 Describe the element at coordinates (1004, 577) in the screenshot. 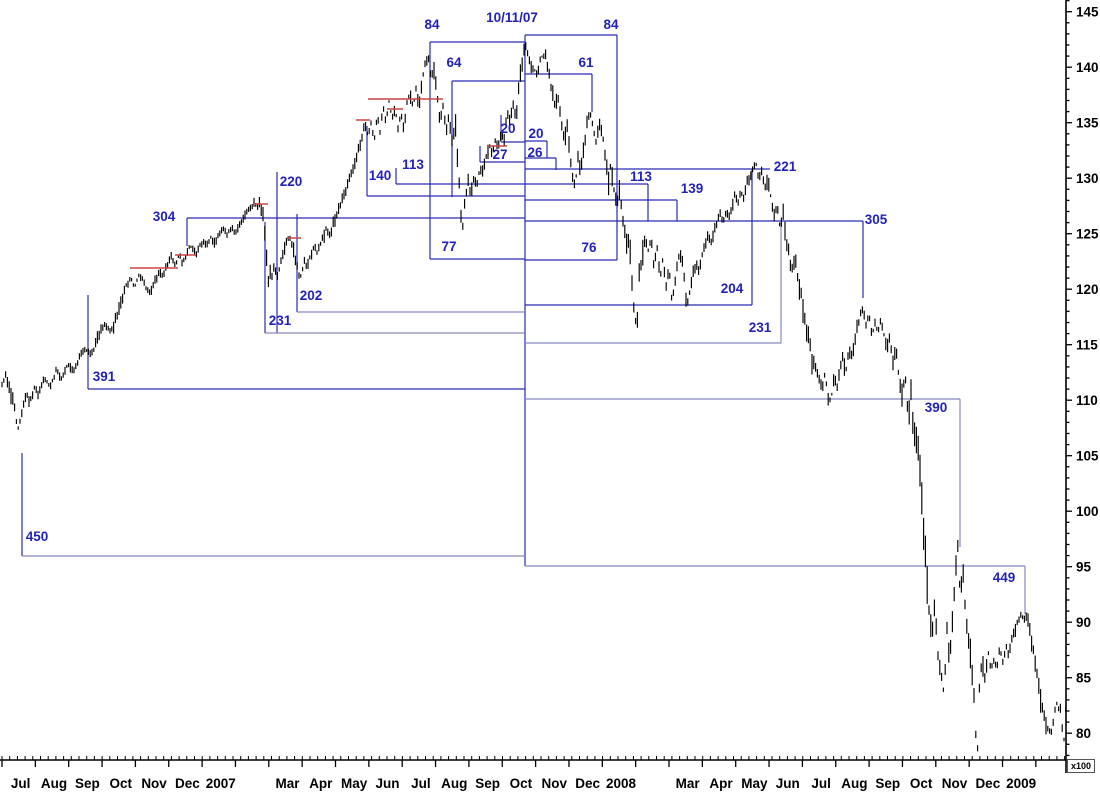

I see `cycle-count-label: 449` at that location.